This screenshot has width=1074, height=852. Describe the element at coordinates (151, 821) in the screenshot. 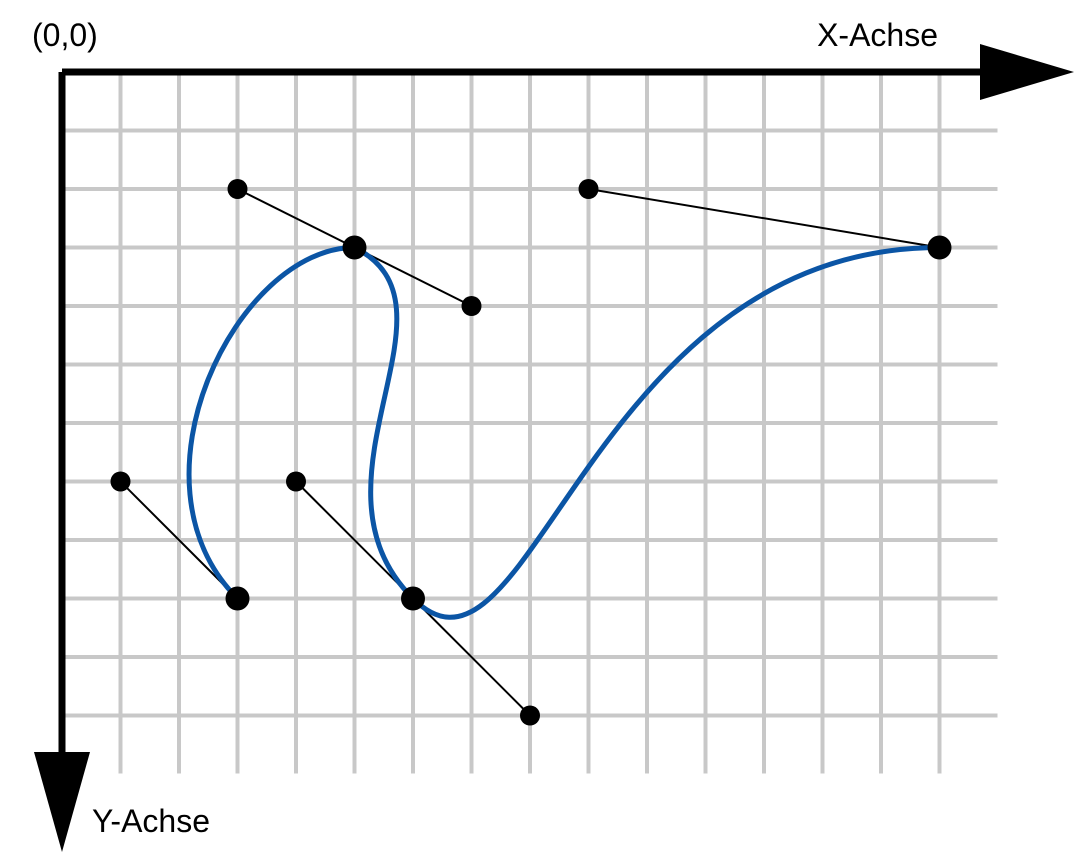

I see `y-axis-label: Y-Achse` at that location.